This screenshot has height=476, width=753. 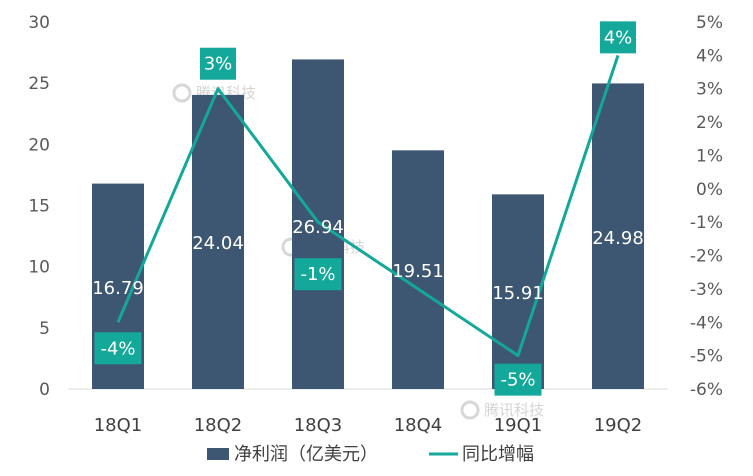 I want to click on legend-item-line: 同比增幅, so click(x=481, y=454).